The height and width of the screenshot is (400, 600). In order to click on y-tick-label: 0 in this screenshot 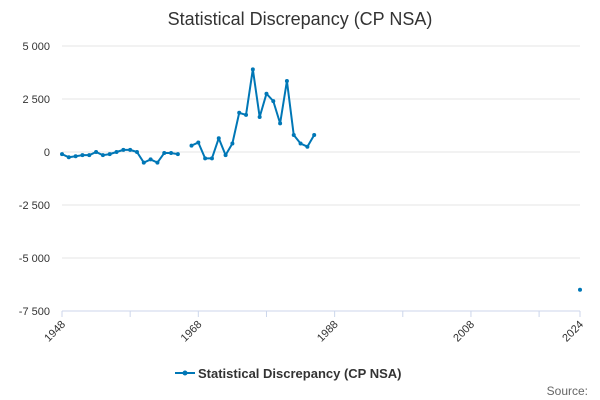, I will do `click(47, 153)`.